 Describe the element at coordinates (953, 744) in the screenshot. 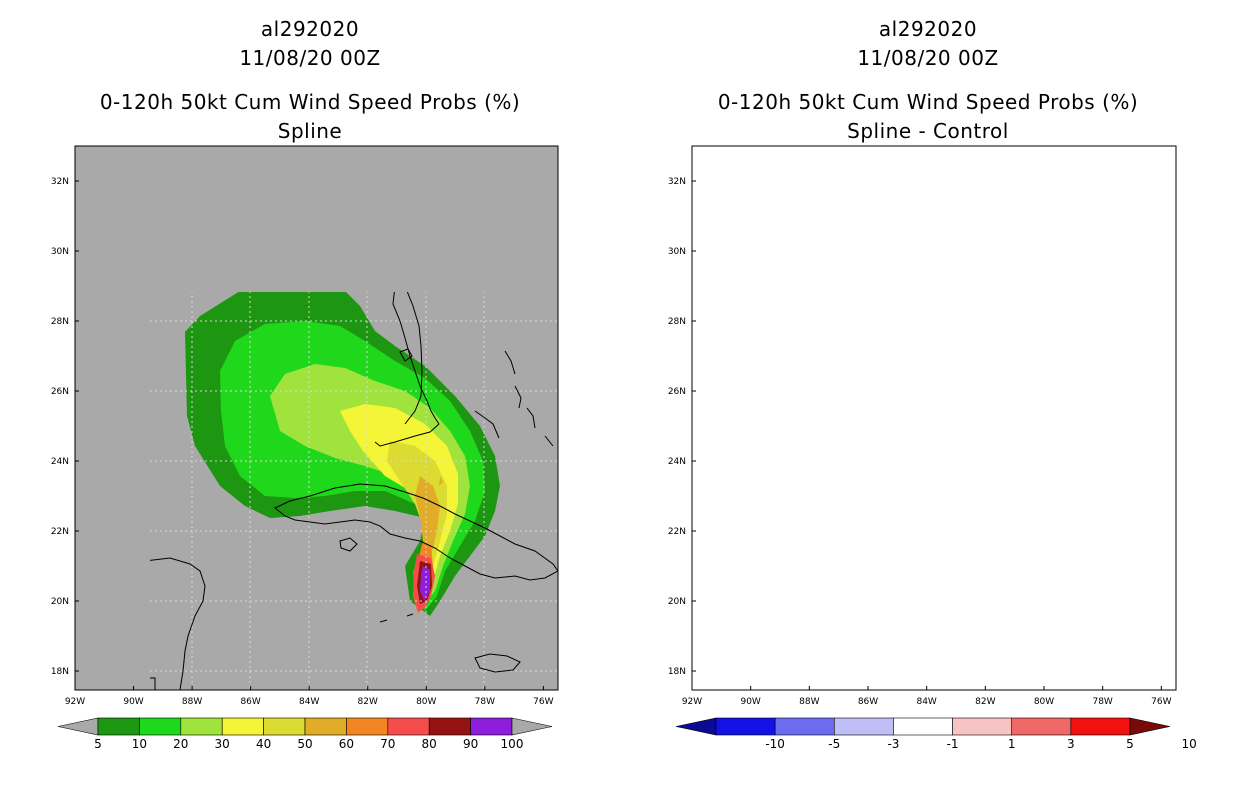

I see `colorbar-label: -1` at that location.